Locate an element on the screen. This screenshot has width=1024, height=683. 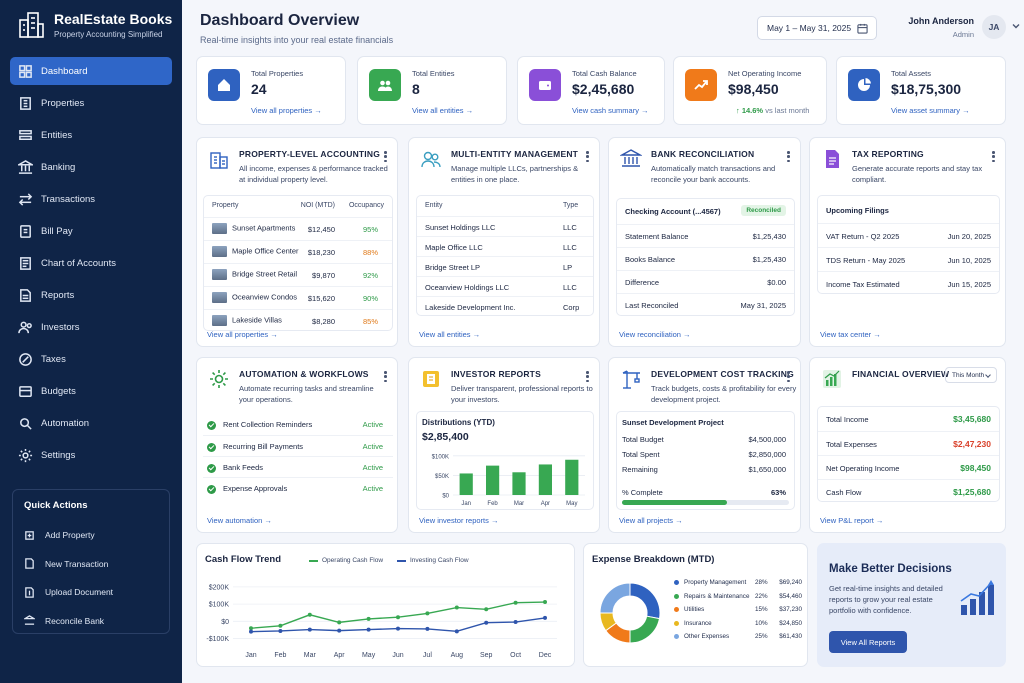
stat-link: View cash summary → is located at coordinates (610, 110).